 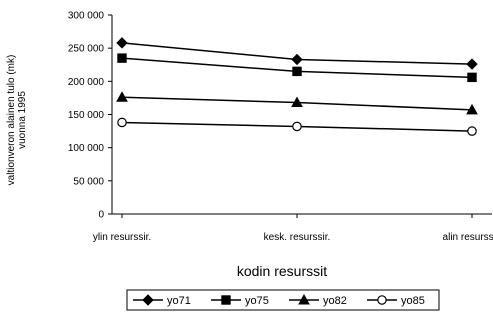 What do you see at coordinates (11, 120) in the screenshot?
I see `y-axis-title-line-1: valtionveron alainen tulo (mk)` at bounding box center [11, 120].